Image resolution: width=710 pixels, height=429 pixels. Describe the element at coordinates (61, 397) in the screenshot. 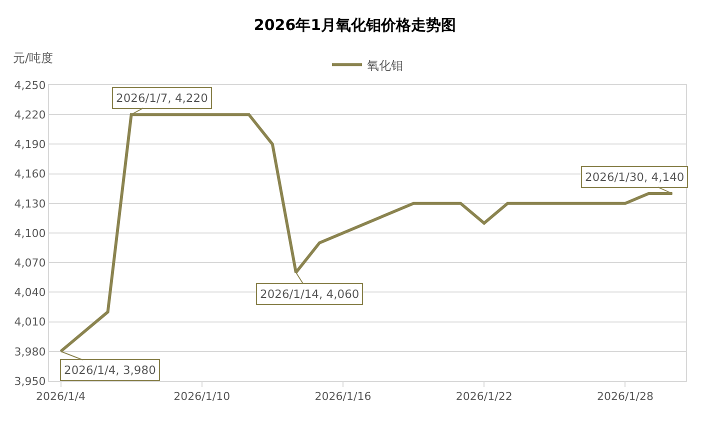

I see `x-tick-label: 2026/1/4` at that location.